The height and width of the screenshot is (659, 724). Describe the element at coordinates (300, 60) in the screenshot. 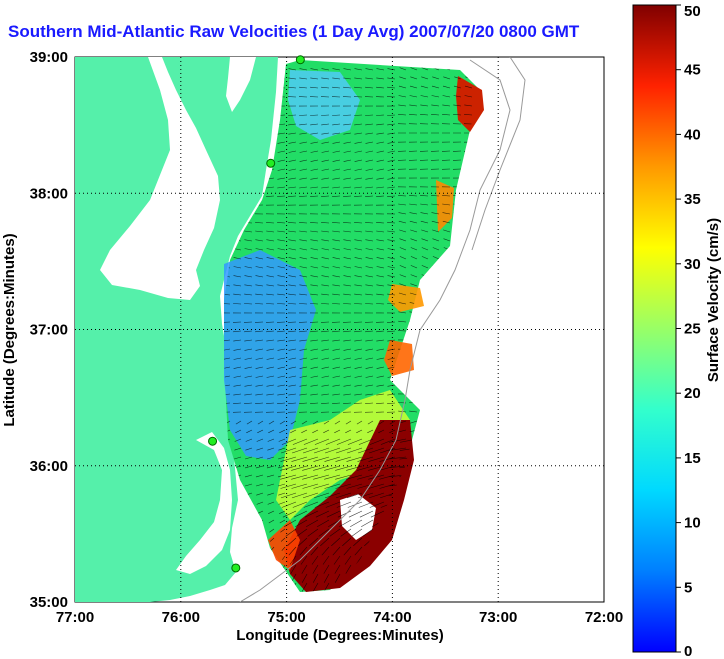

I see `station-1-marker` at that location.